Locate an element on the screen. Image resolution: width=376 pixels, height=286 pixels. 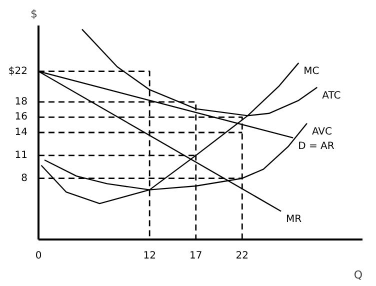
series-label: ATC is located at coordinates (331, 96).